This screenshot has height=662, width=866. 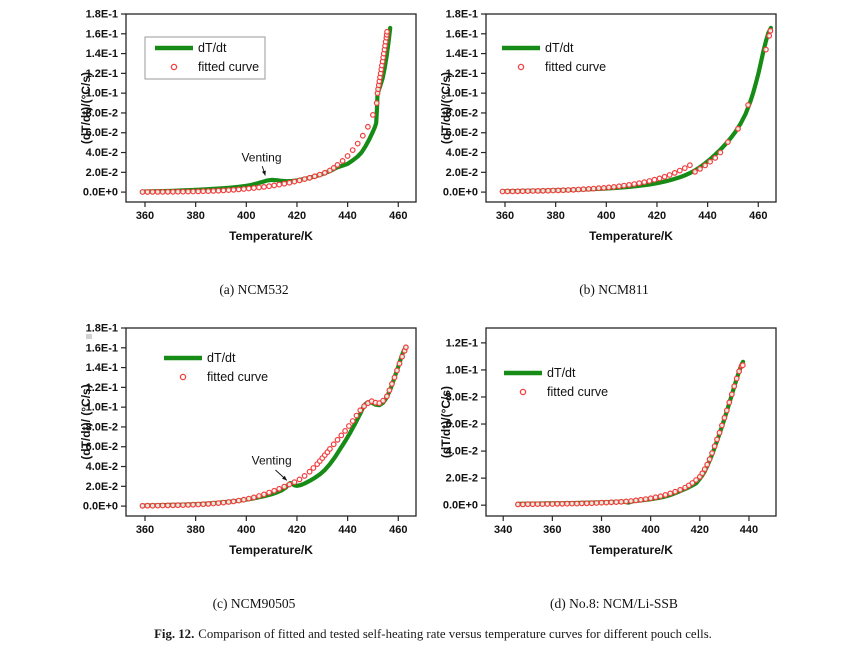 I want to click on annotation-text: Venting, so click(x=272, y=461).